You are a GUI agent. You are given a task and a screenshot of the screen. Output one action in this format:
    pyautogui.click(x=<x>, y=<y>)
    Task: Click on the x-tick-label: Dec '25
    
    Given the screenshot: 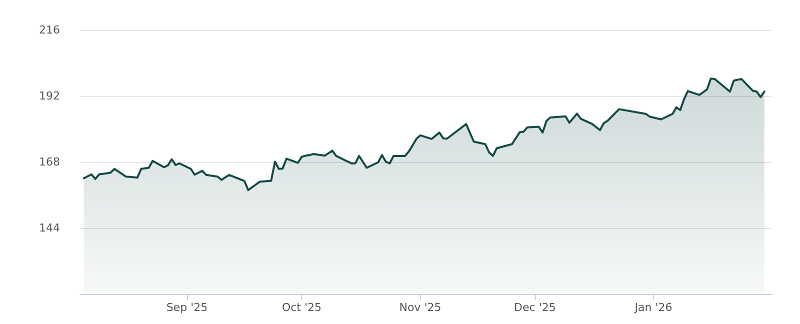 What is the action you would take?
    pyautogui.click(x=535, y=307)
    